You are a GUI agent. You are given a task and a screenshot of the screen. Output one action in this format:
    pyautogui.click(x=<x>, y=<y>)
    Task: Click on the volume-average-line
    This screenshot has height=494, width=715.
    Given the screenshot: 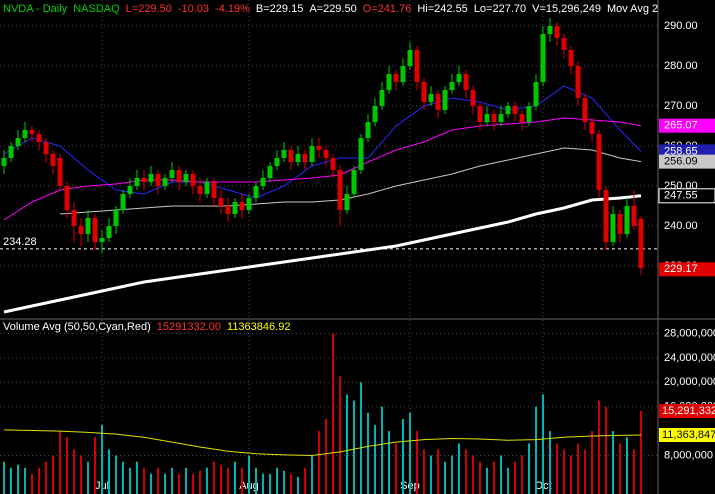 What is the action you would take?
    pyautogui.click(x=322, y=443)
    